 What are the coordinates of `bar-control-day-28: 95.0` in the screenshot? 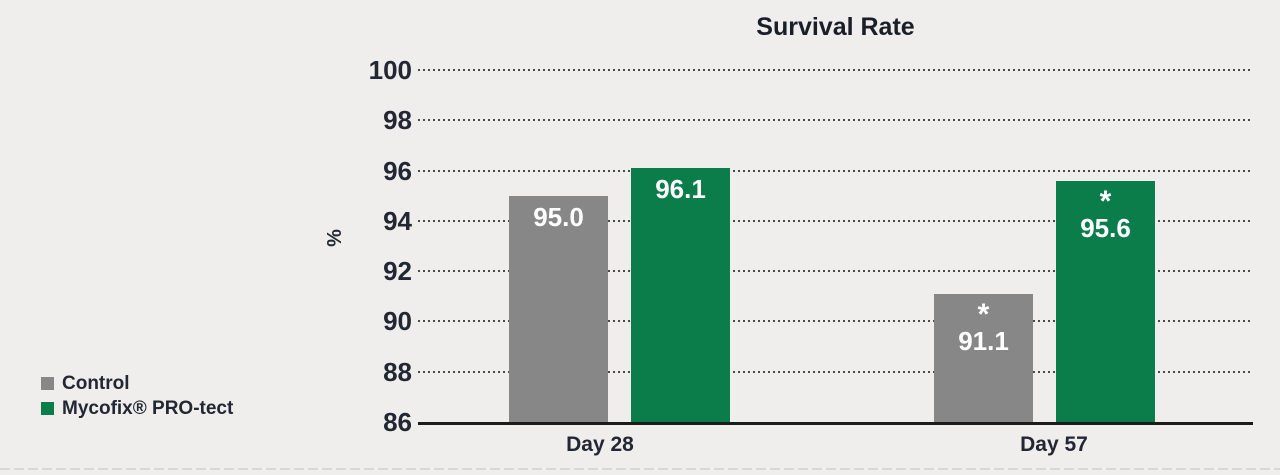 It's located at (558, 308).